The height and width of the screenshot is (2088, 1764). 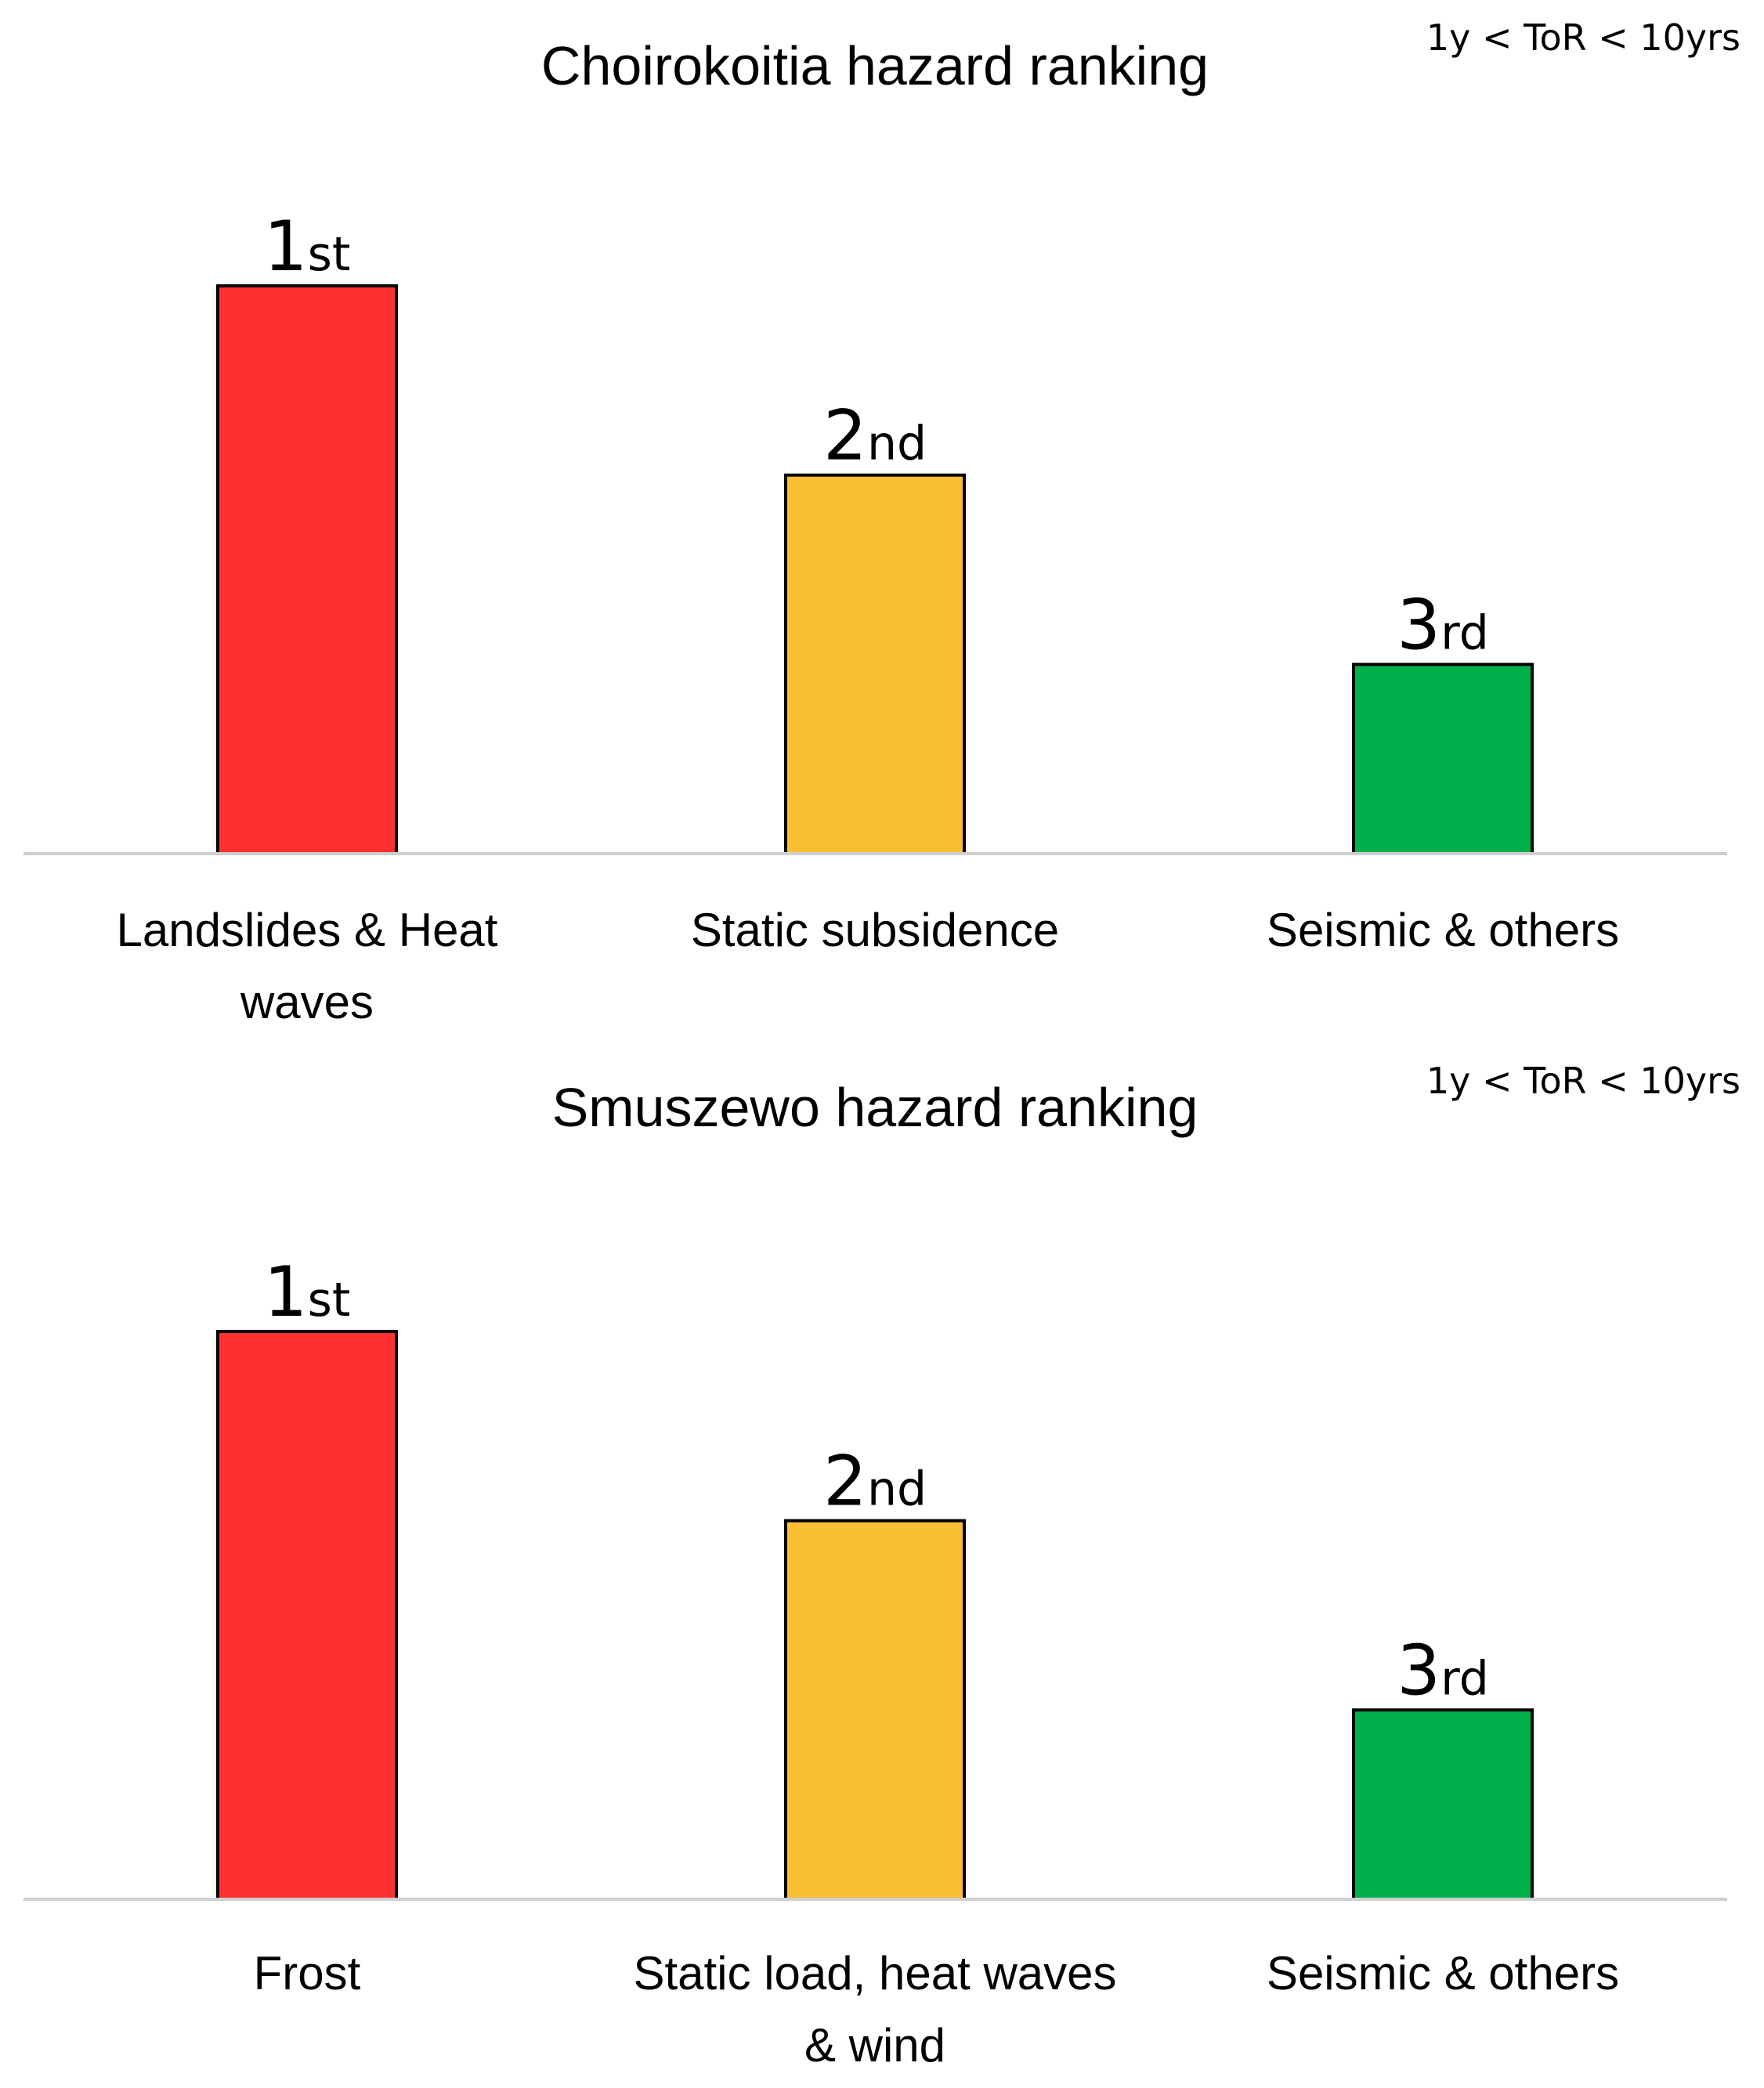 I want to click on category-label-line: Frost, so click(x=307, y=1973).